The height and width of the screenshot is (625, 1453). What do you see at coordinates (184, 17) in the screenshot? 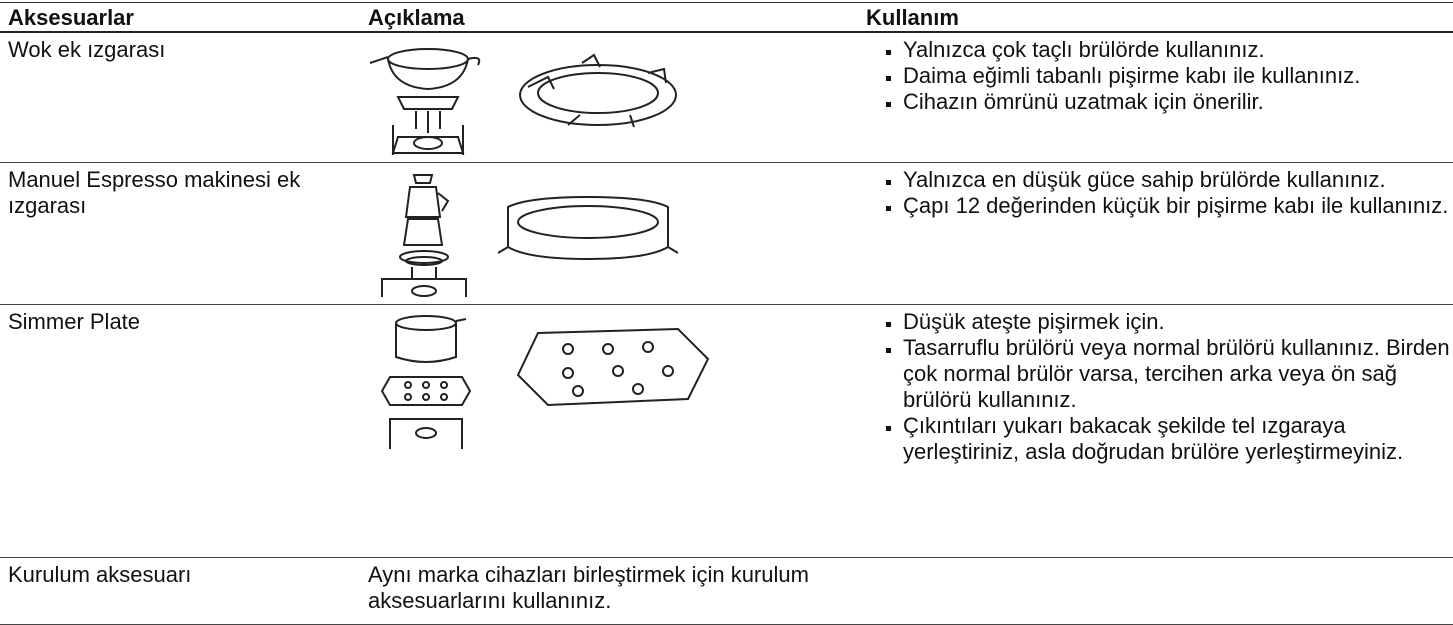
I see `column-header: Aksesuarlar` at bounding box center [184, 17].